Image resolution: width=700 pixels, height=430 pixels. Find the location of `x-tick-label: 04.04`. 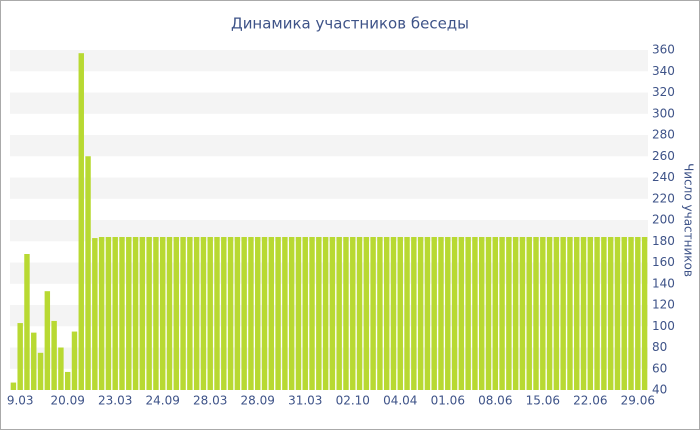

x-tick-label: 04.04 is located at coordinates (400, 401).